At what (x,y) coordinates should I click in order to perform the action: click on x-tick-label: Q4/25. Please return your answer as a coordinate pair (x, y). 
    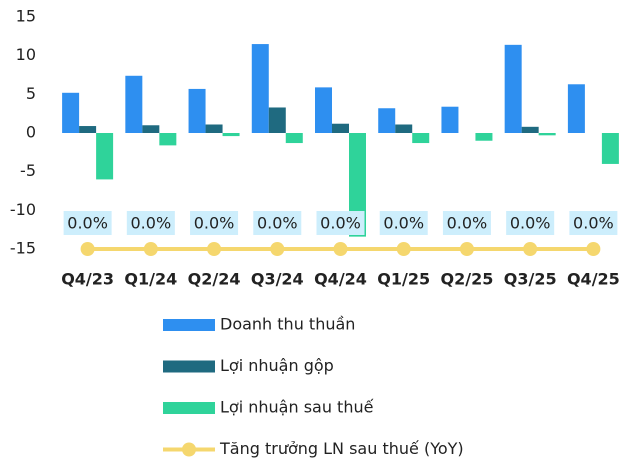
    Looking at the image, I should click on (593, 279).